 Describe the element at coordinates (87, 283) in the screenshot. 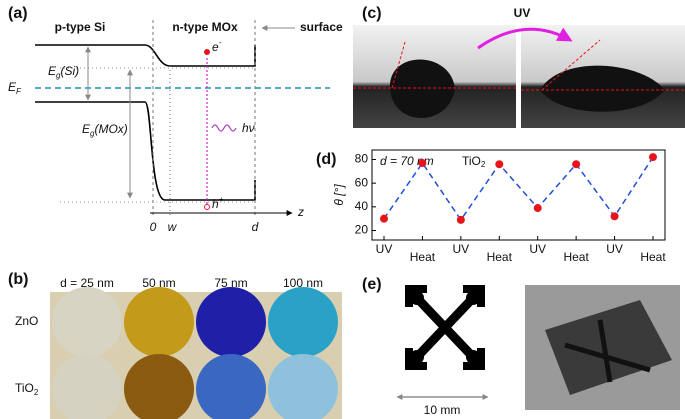

I see `thickness-label: d = 25 nm` at that location.